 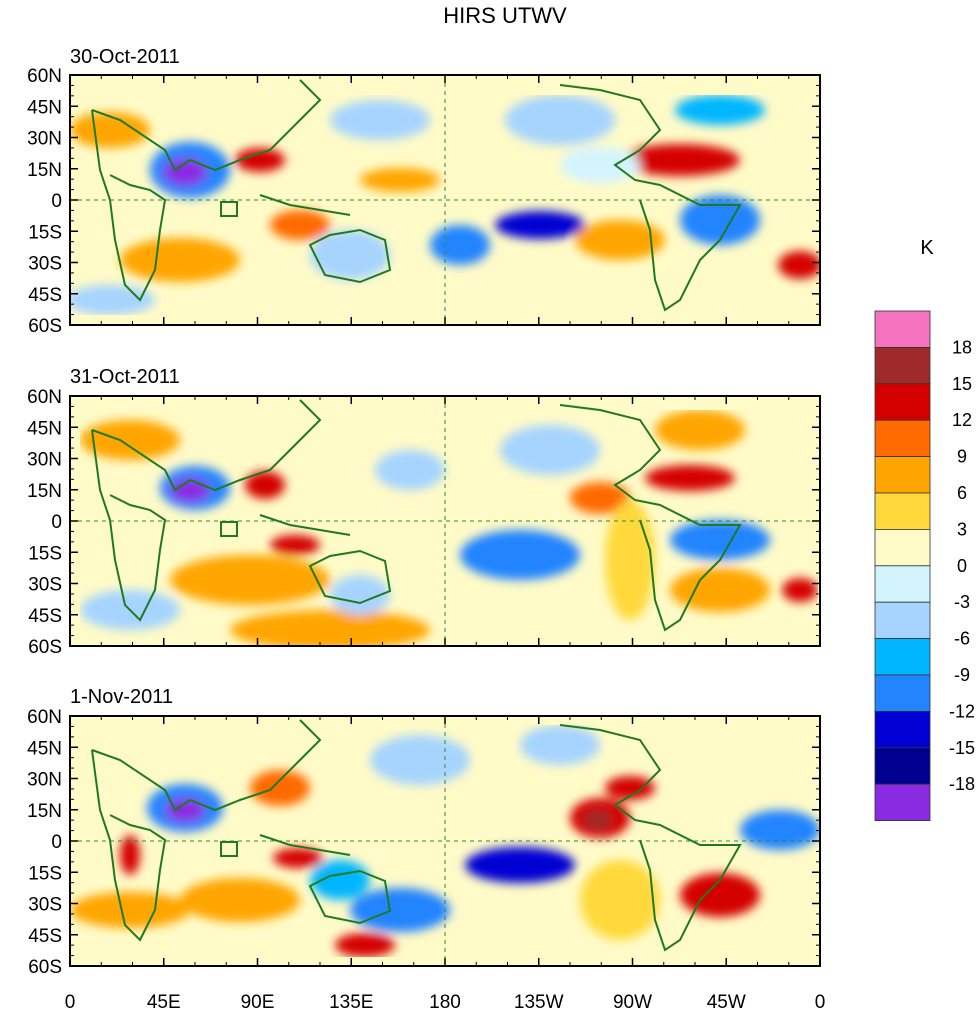 I want to click on lon-tick-label: 45W, so click(x=726, y=1002).